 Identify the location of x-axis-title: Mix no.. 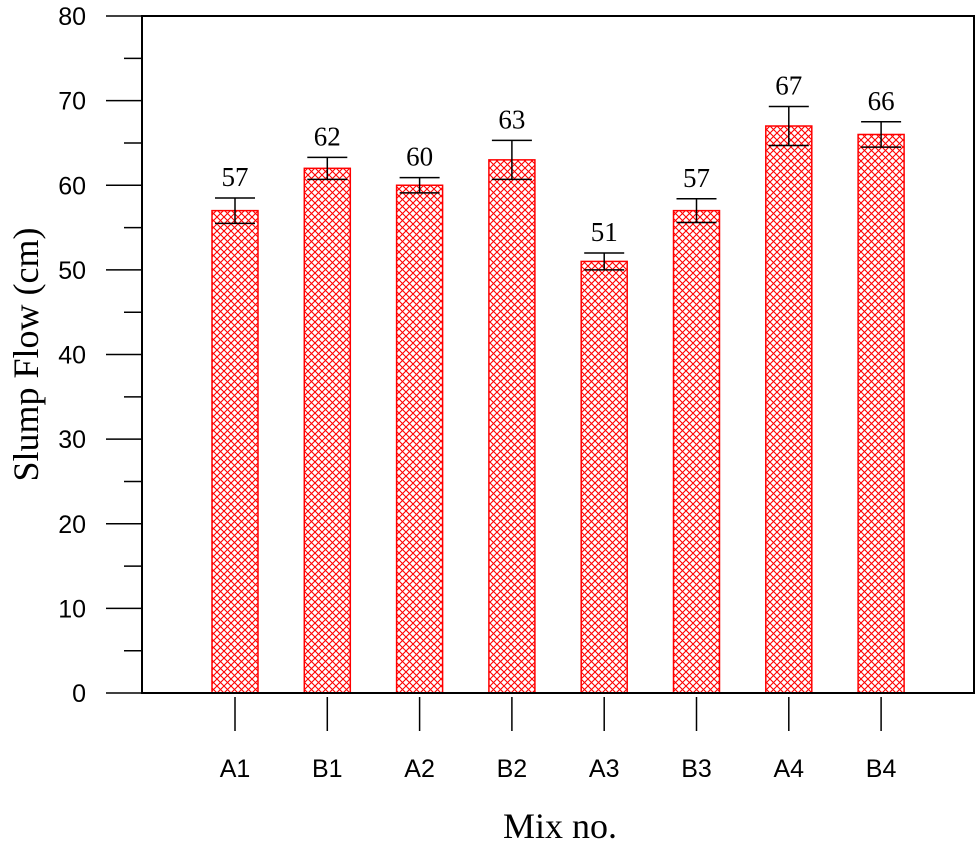
(560, 826).